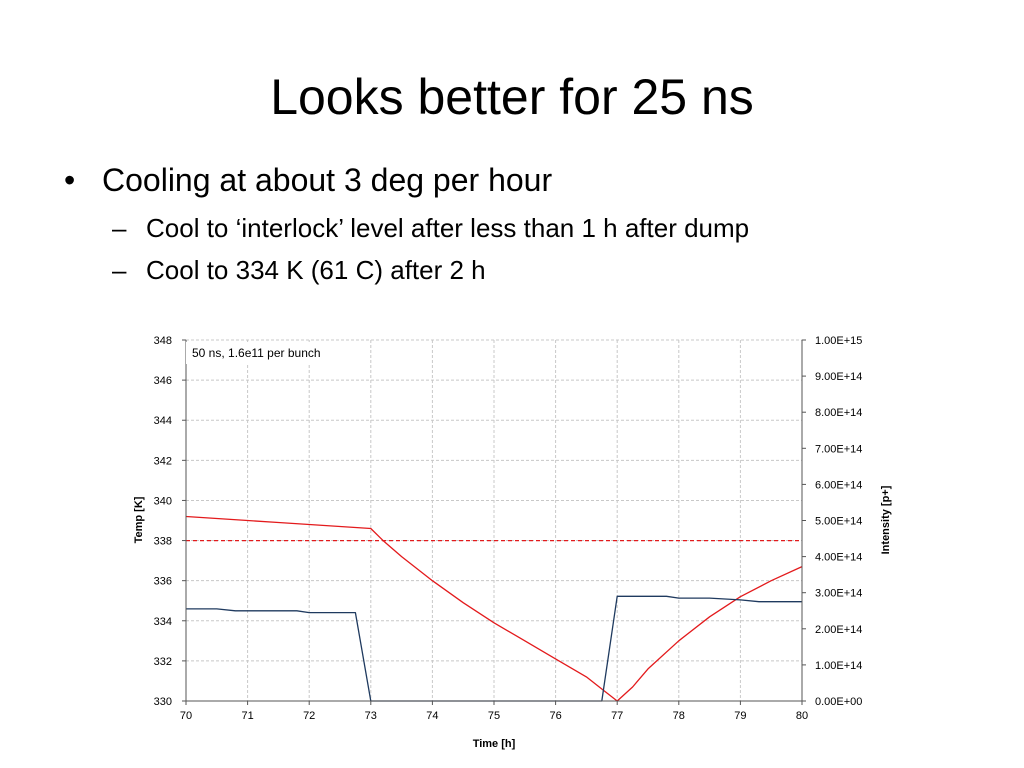  What do you see at coordinates (247, 716) in the screenshot?
I see `x-tick-label: 71` at bounding box center [247, 716].